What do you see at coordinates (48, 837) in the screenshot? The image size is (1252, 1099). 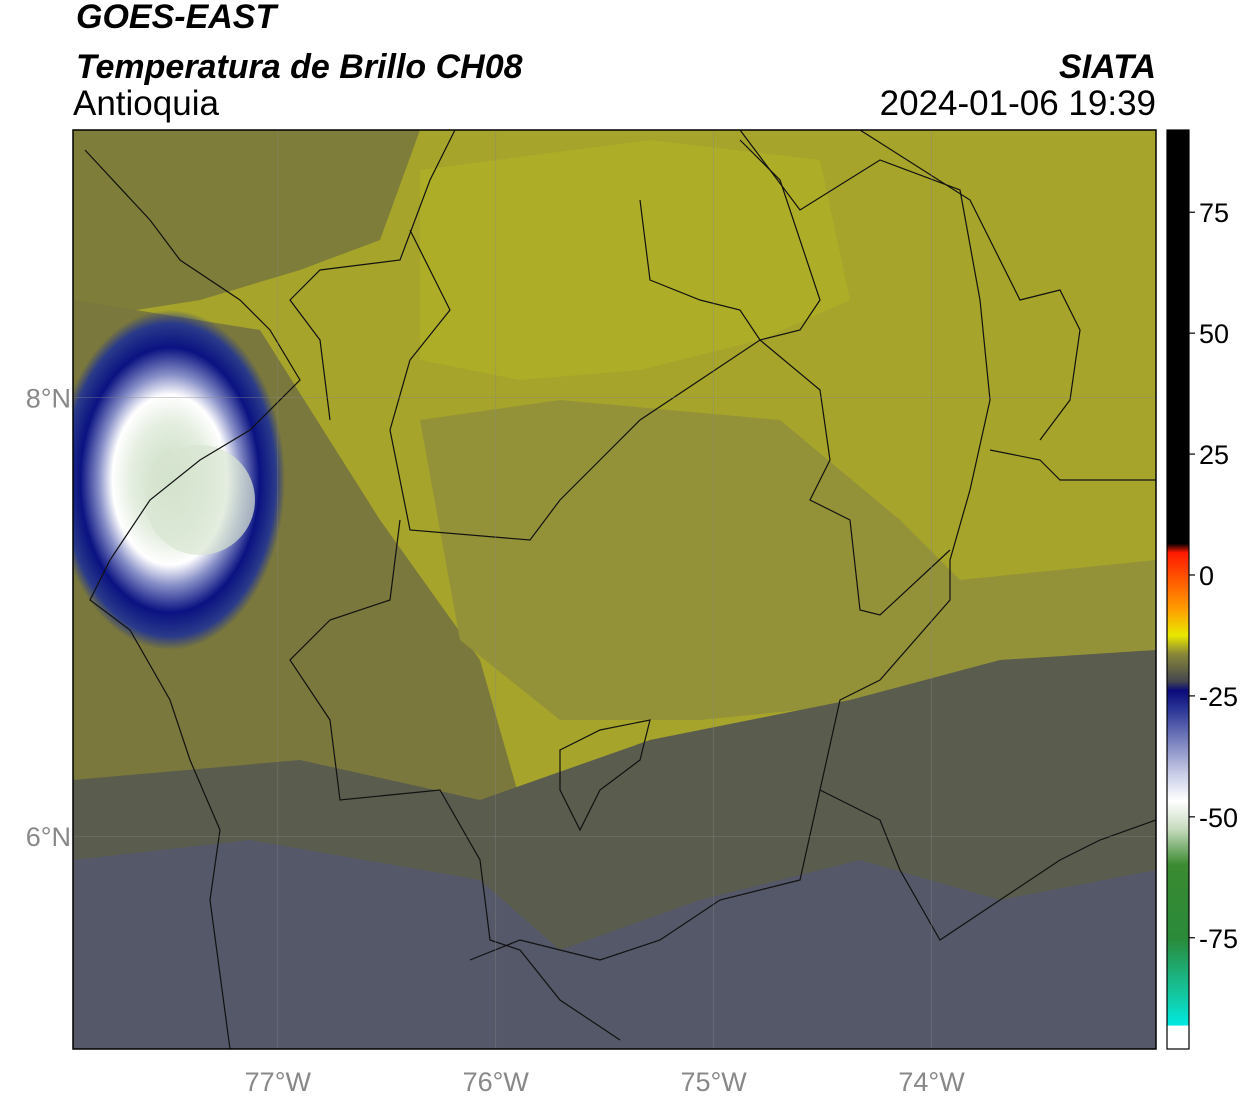 I see `y-tick-label: 6°N` at bounding box center [48, 837].